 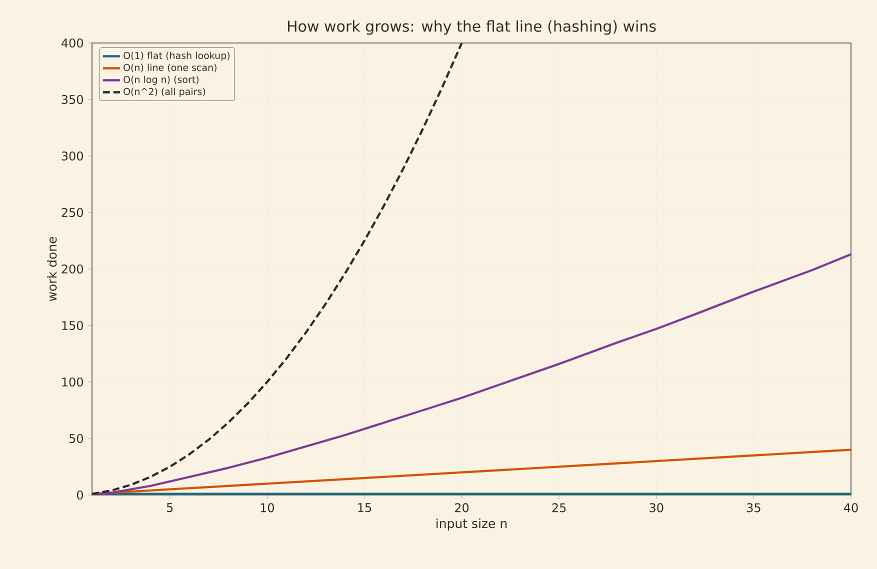 What do you see at coordinates (753, 507) in the screenshot?
I see `x-tick-label: 35` at bounding box center [753, 507].